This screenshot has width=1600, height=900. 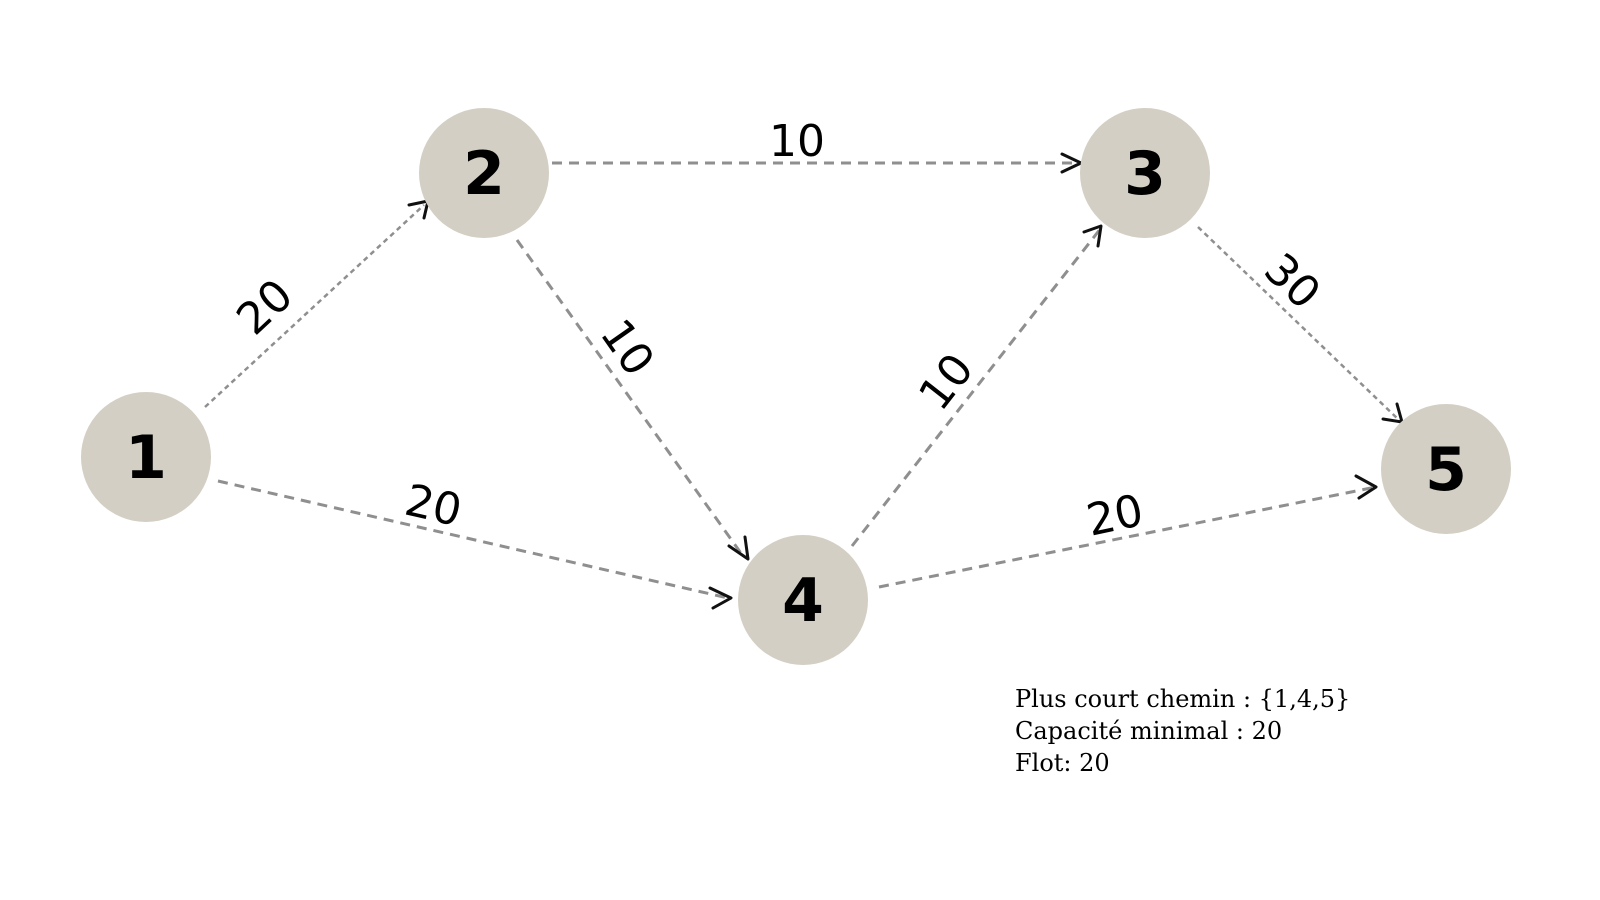 I want to click on edge-3-5: 30, so click(x=1300, y=325).